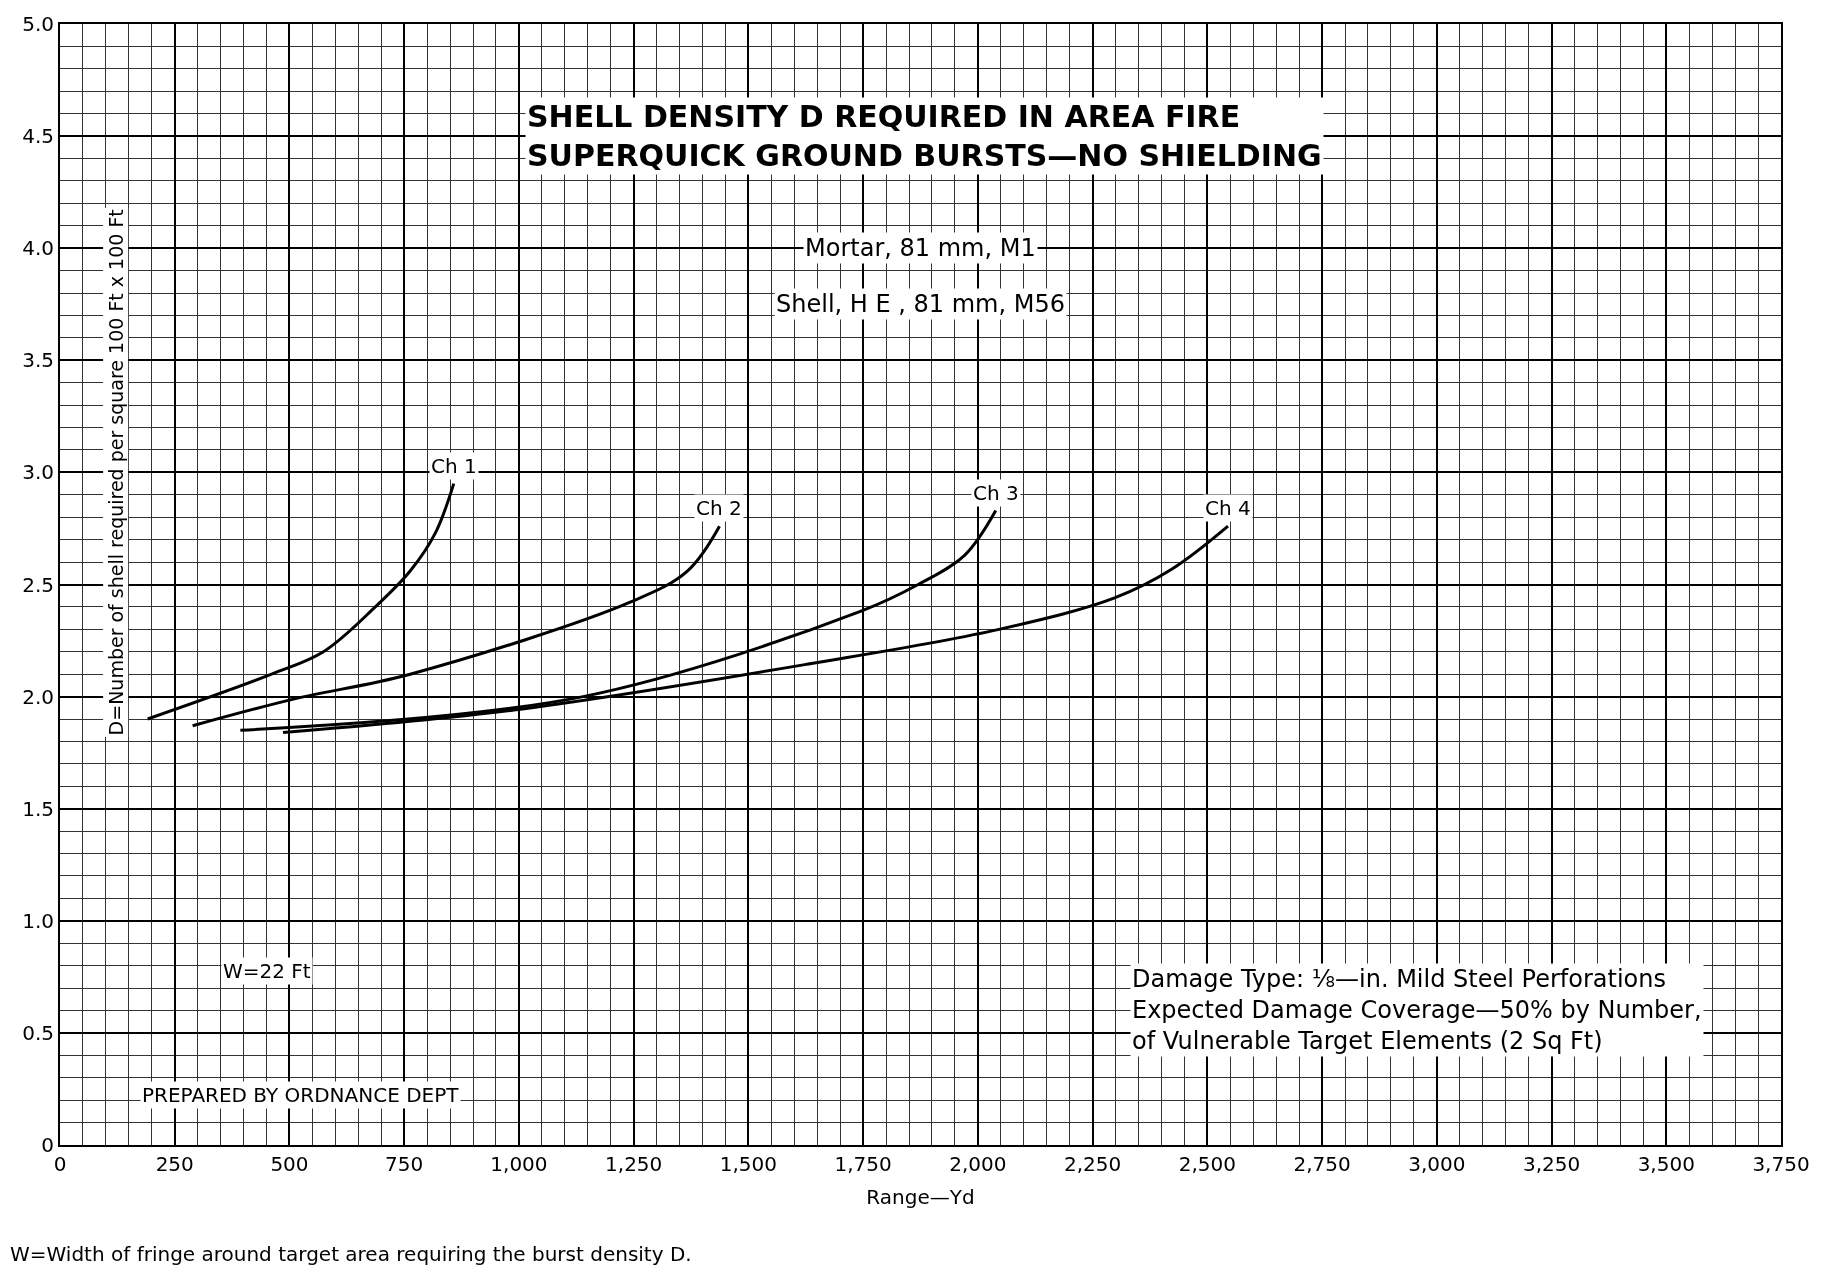  Describe the element at coordinates (920, 304) in the screenshot. I see `annotation: Shell, H E , 81 mm, M56` at that location.